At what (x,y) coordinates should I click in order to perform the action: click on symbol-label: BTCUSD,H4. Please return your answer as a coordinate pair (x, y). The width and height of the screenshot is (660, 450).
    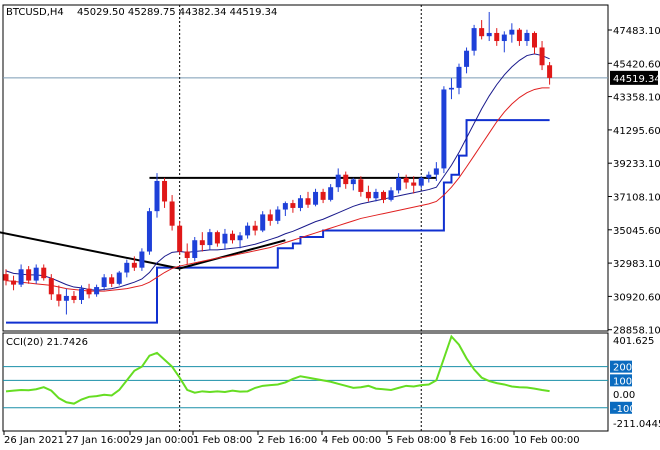
    Looking at the image, I should click on (35, 12).